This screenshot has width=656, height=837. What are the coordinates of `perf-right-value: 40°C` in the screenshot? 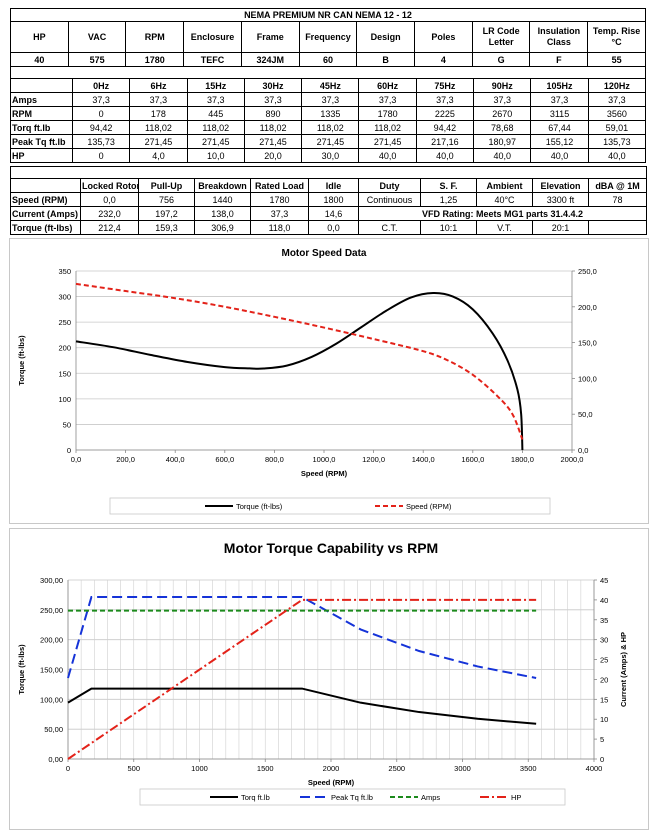 It's located at (504, 199).